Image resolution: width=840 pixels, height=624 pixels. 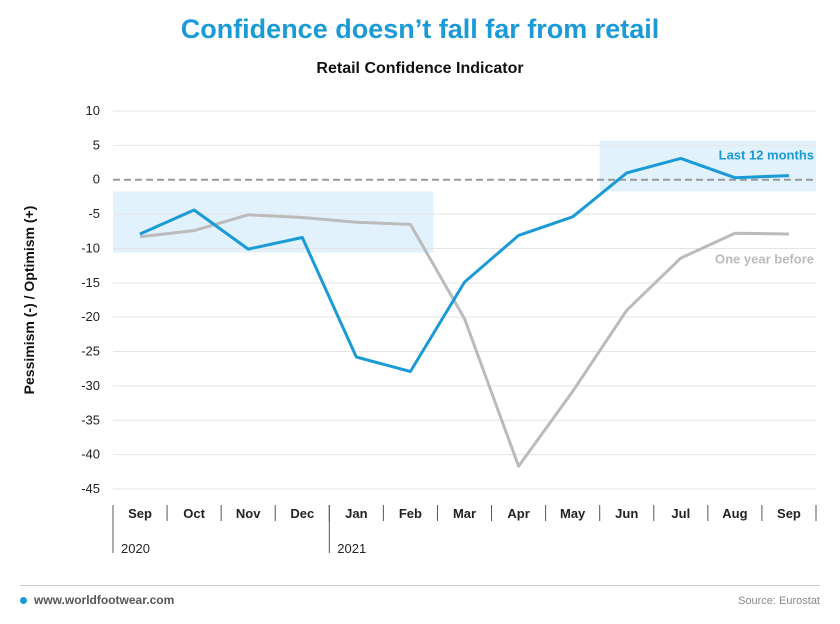 What do you see at coordinates (194, 513) in the screenshot?
I see `x-tick-label: Oct` at bounding box center [194, 513].